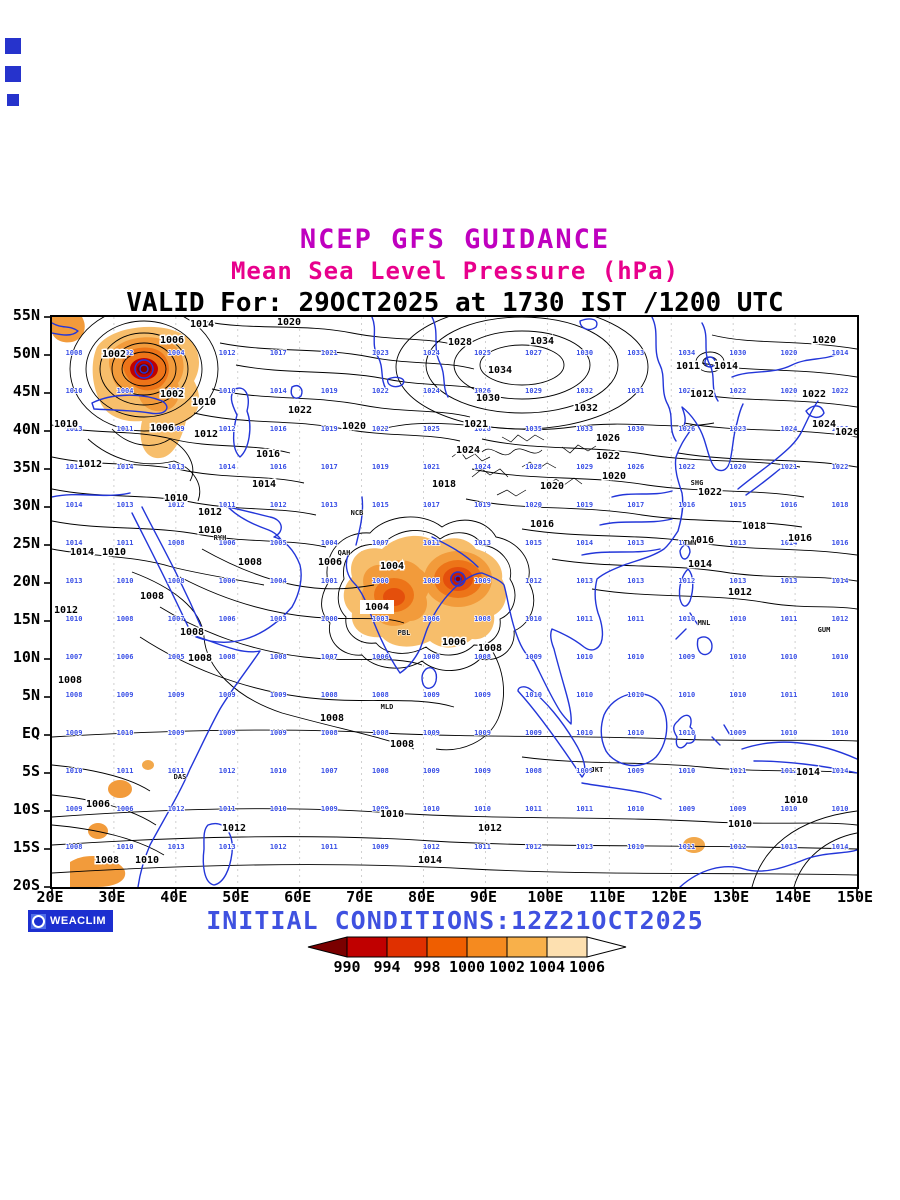 This screenshot has width=900, height=1200. I want to click on contour-label: 1016, so click(542, 524).